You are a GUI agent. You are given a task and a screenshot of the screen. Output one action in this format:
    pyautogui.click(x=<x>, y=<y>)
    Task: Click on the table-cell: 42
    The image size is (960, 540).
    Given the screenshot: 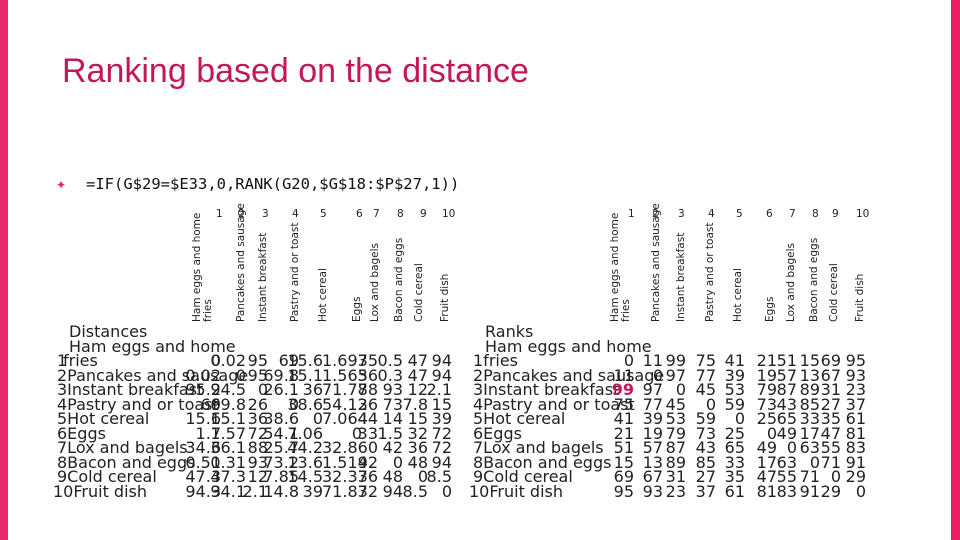 What is the action you would take?
    pyautogui.click(x=392, y=447)
    